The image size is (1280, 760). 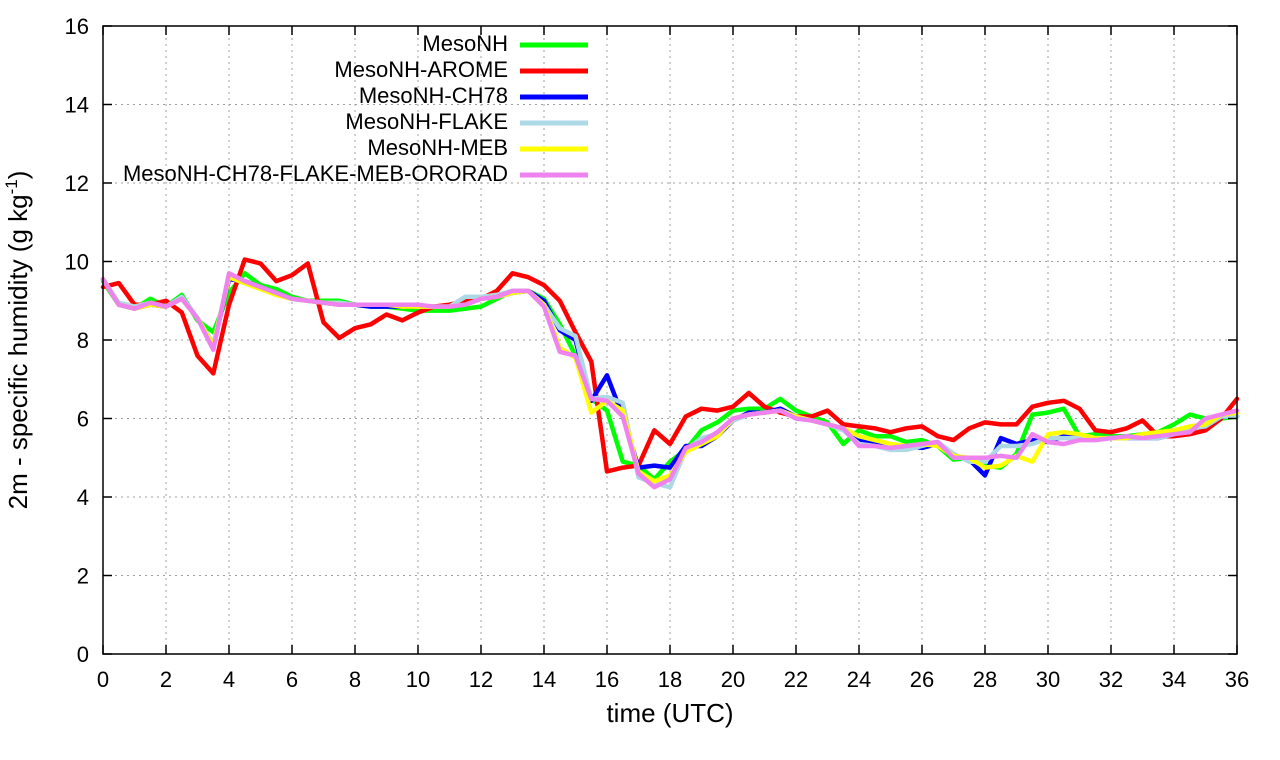 What do you see at coordinates (77, 105) in the screenshot?
I see `y-tick-label: 14` at bounding box center [77, 105].